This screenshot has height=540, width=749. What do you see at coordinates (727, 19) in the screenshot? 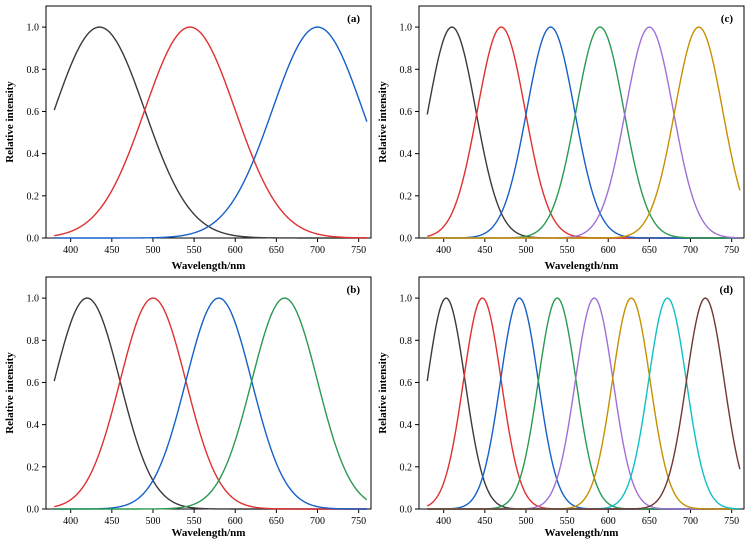
I see `panel-label: (c)` at bounding box center [727, 19].